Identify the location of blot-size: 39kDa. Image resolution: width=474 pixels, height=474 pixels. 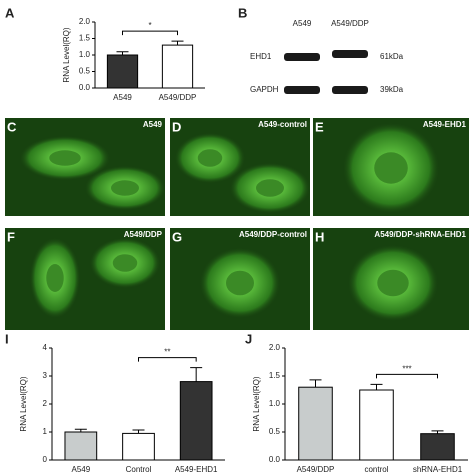
(392, 89).